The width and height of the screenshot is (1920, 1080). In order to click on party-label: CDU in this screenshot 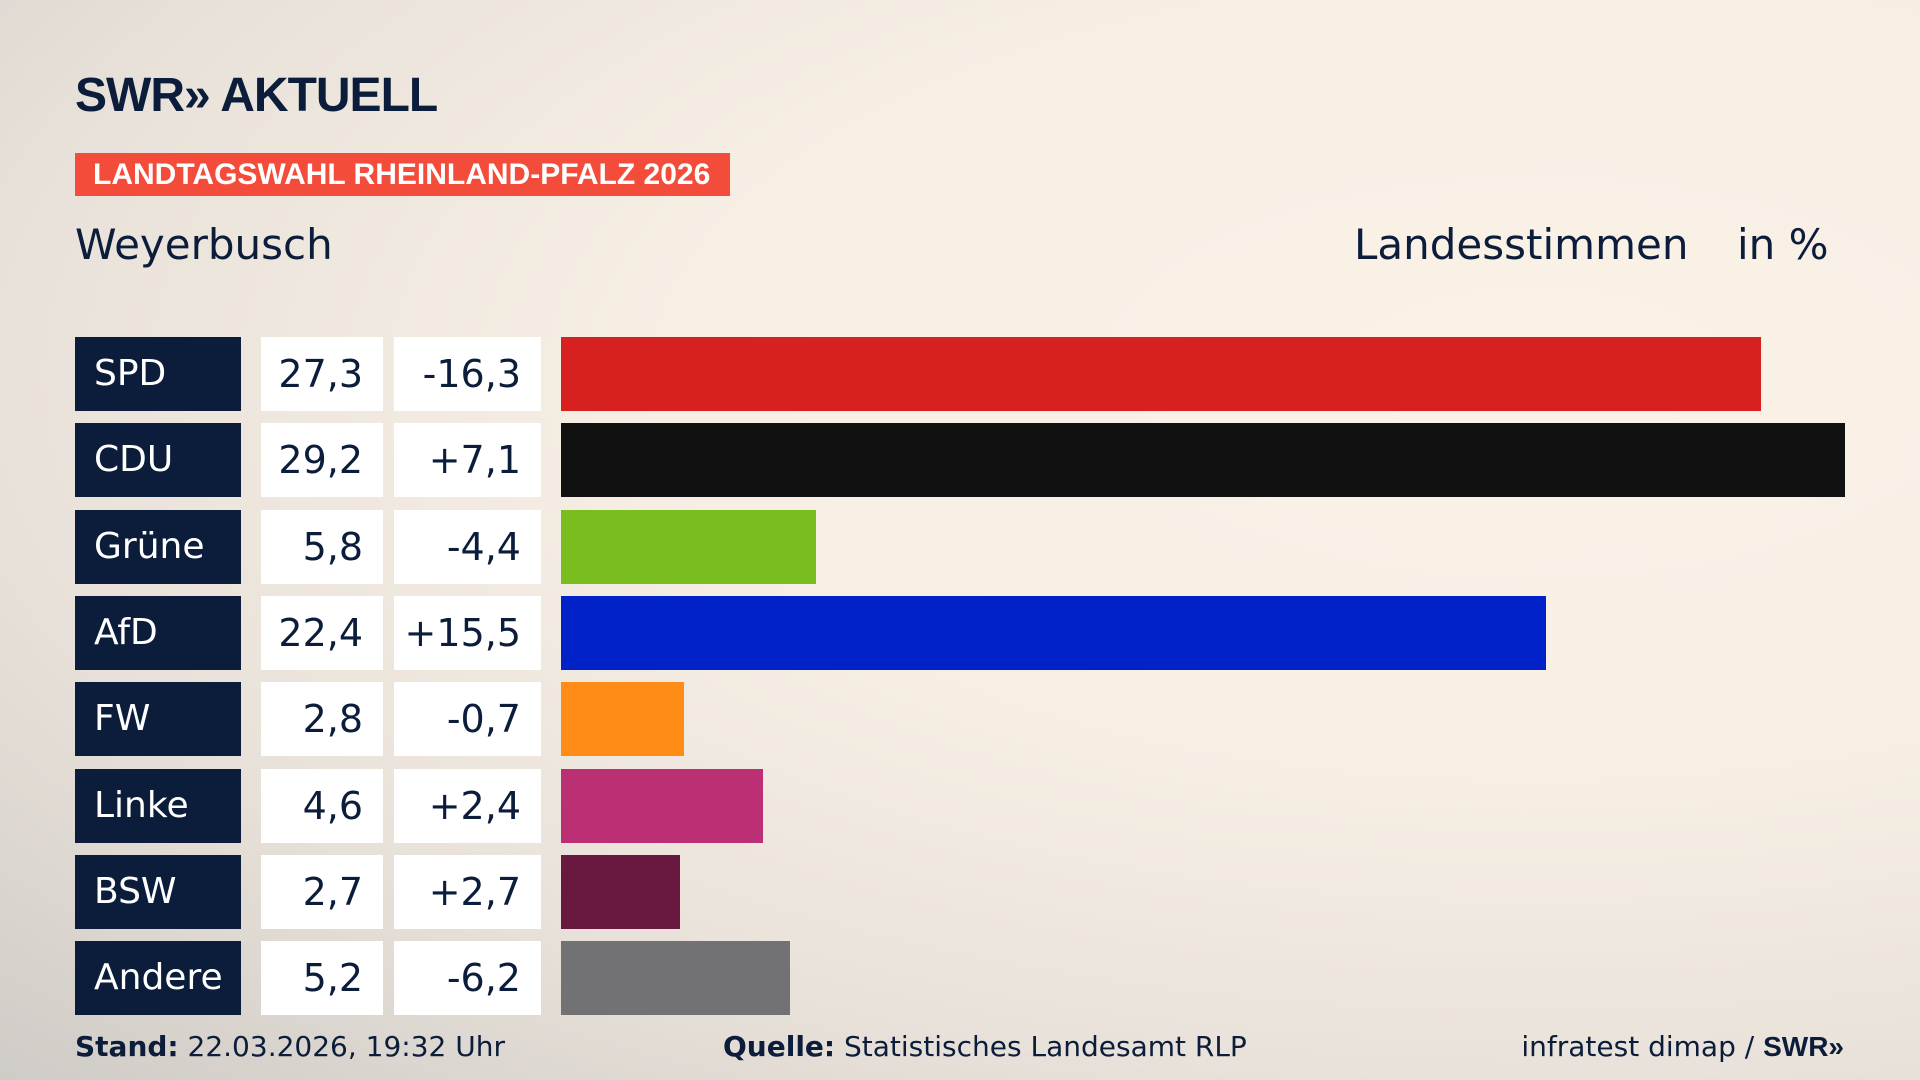, I will do `click(158, 460)`.